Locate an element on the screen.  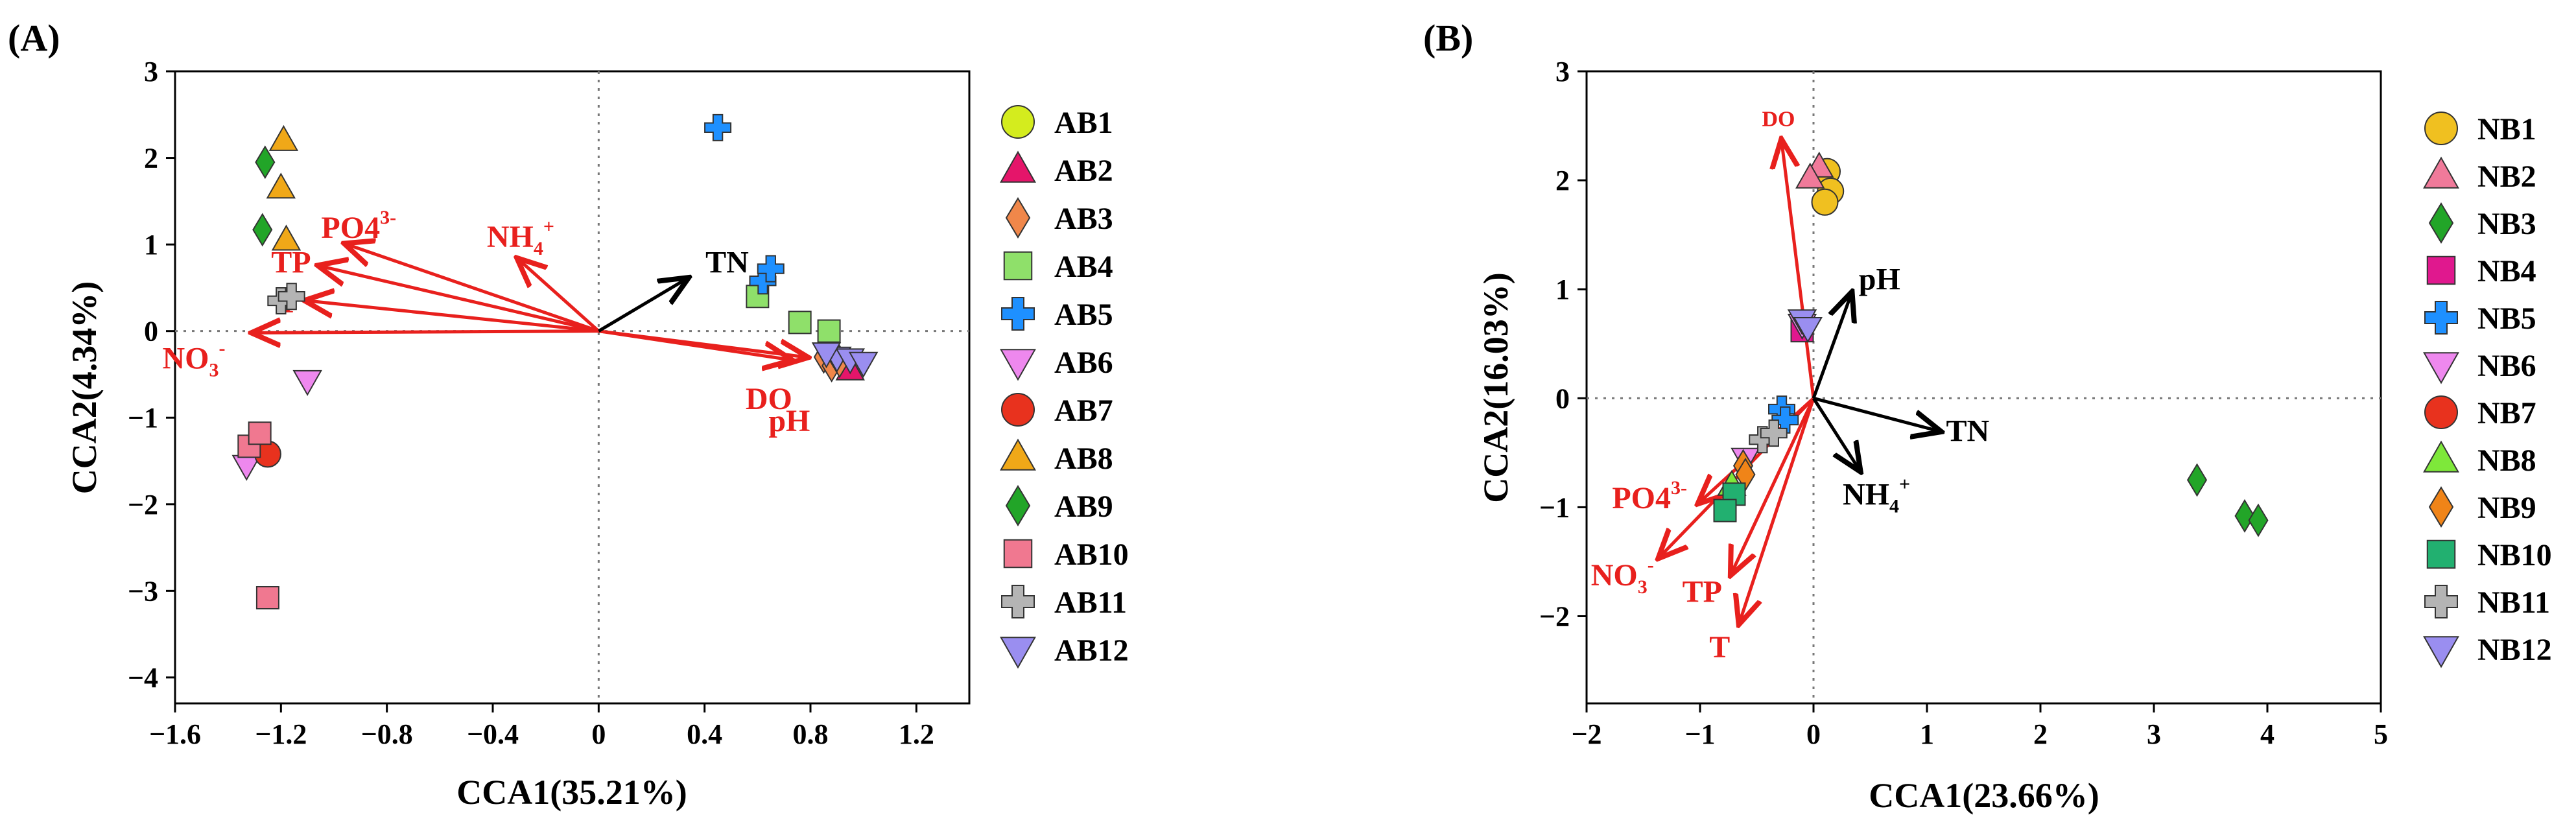
panel-a-point-ab10 is located at coordinates (260, 433).